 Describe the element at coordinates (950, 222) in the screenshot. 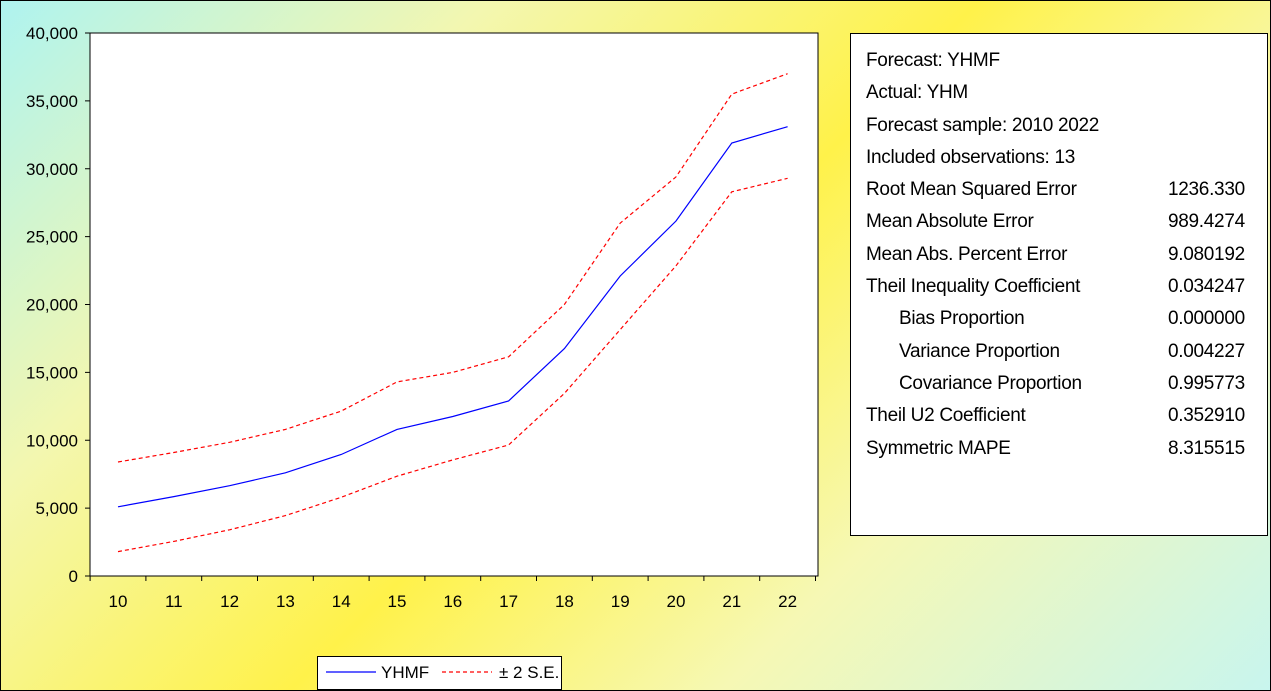

I see `stat-label: Mean Absolute Error` at that location.